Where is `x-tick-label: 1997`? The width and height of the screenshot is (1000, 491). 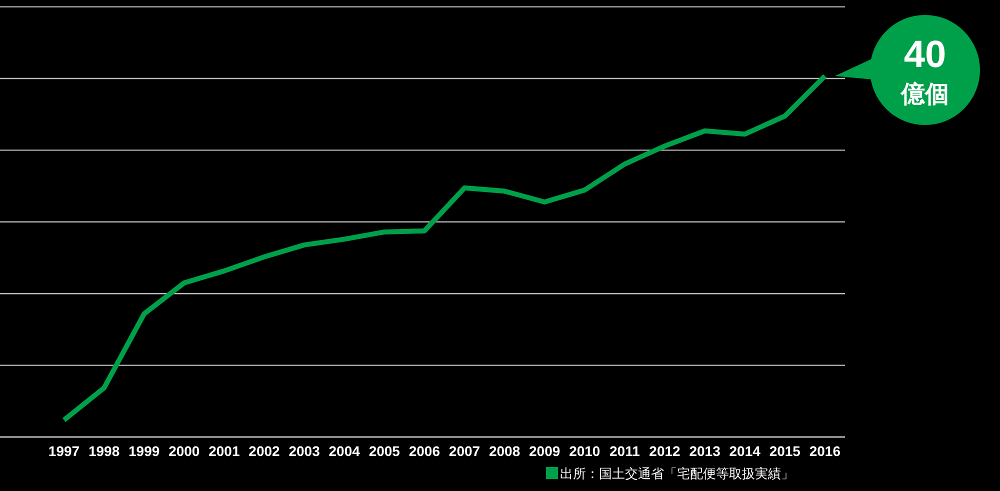
x-tick-label: 1997 is located at coordinates (64, 451).